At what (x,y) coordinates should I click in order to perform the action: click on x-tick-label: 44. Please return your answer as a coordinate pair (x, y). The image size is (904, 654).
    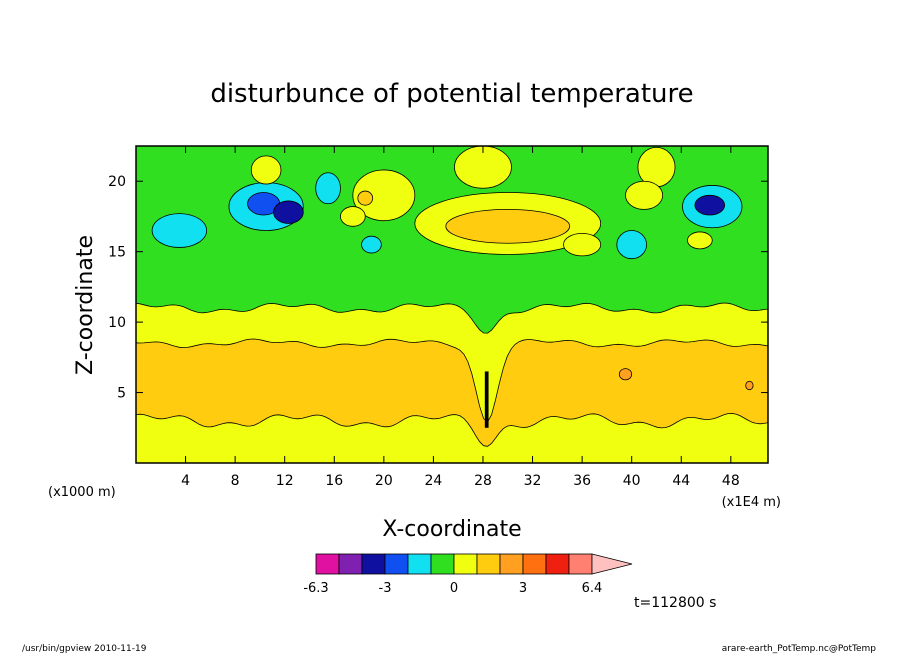
    Looking at the image, I should click on (681, 481).